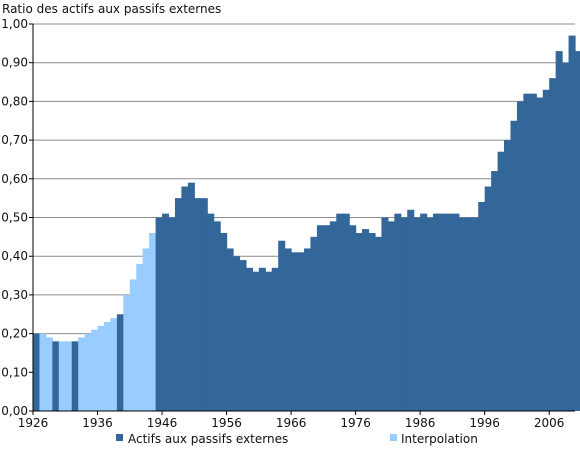 Image resolution: width=580 pixels, height=450 pixels. What do you see at coordinates (424, 312) in the screenshot?
I see `bar-1986` at bounding box center [424, 312].